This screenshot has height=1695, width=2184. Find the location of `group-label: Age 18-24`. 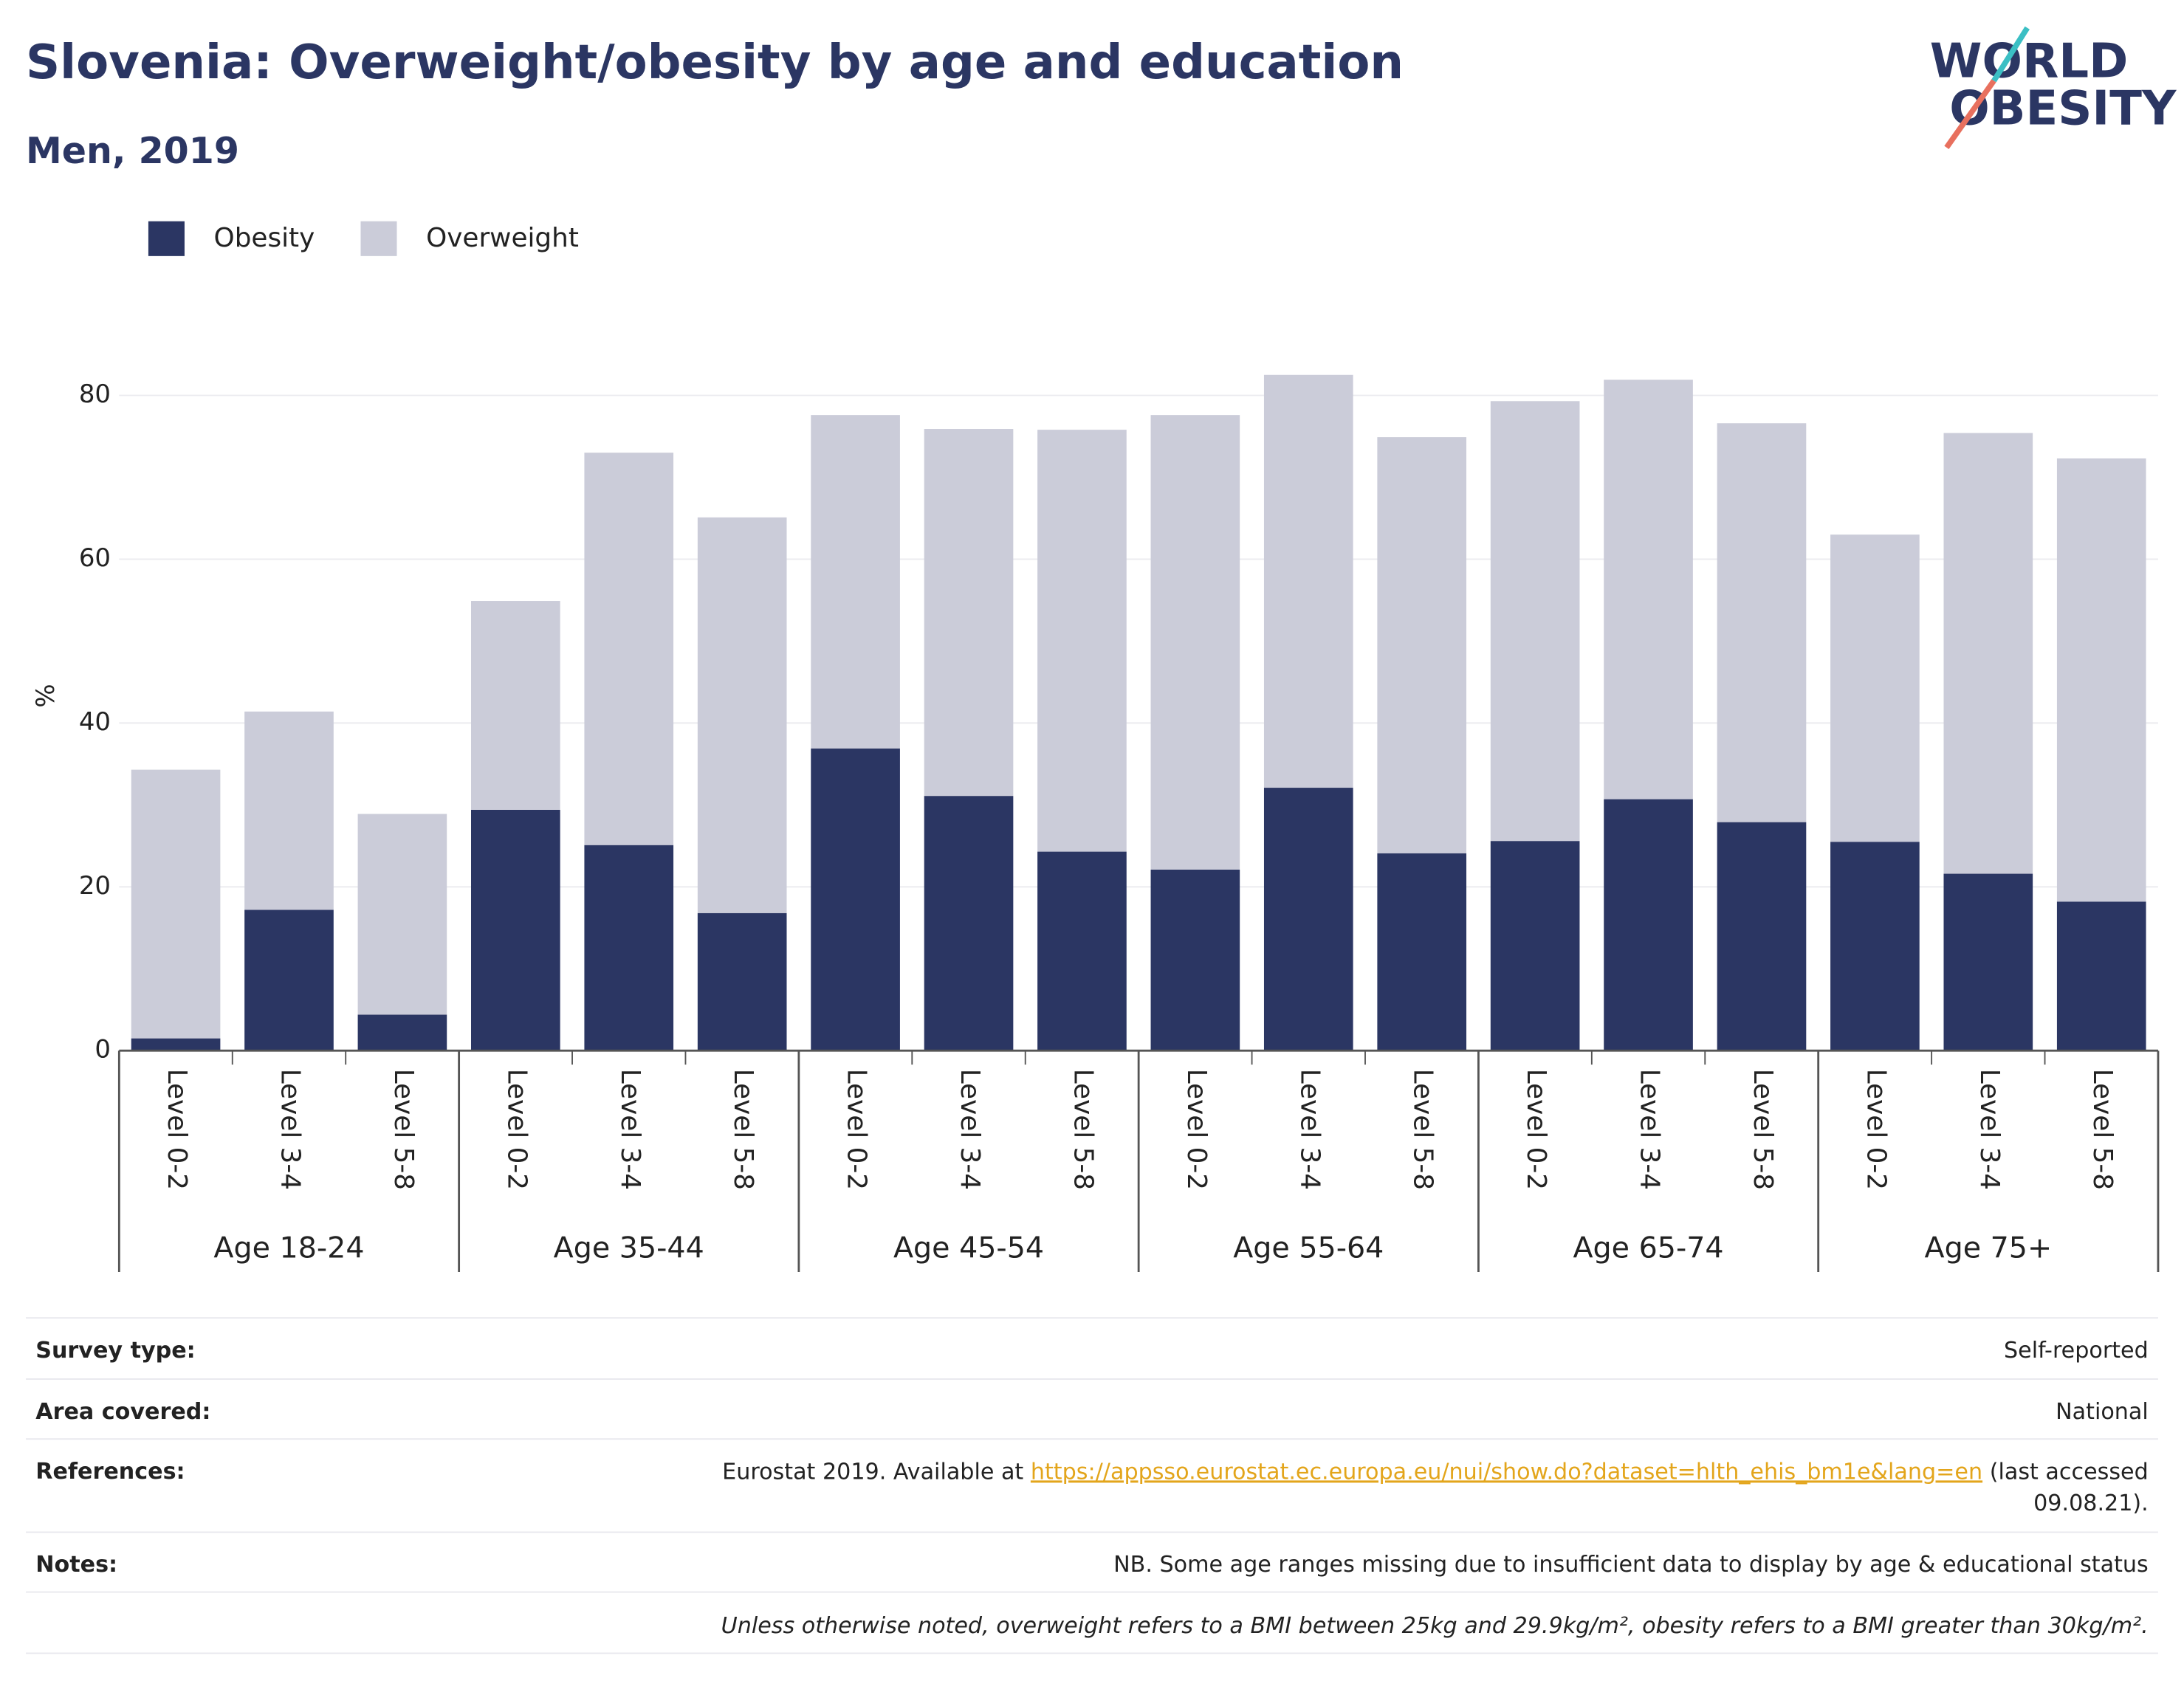

group-label: Age 18-24 is located at coordinates (289, 1248).